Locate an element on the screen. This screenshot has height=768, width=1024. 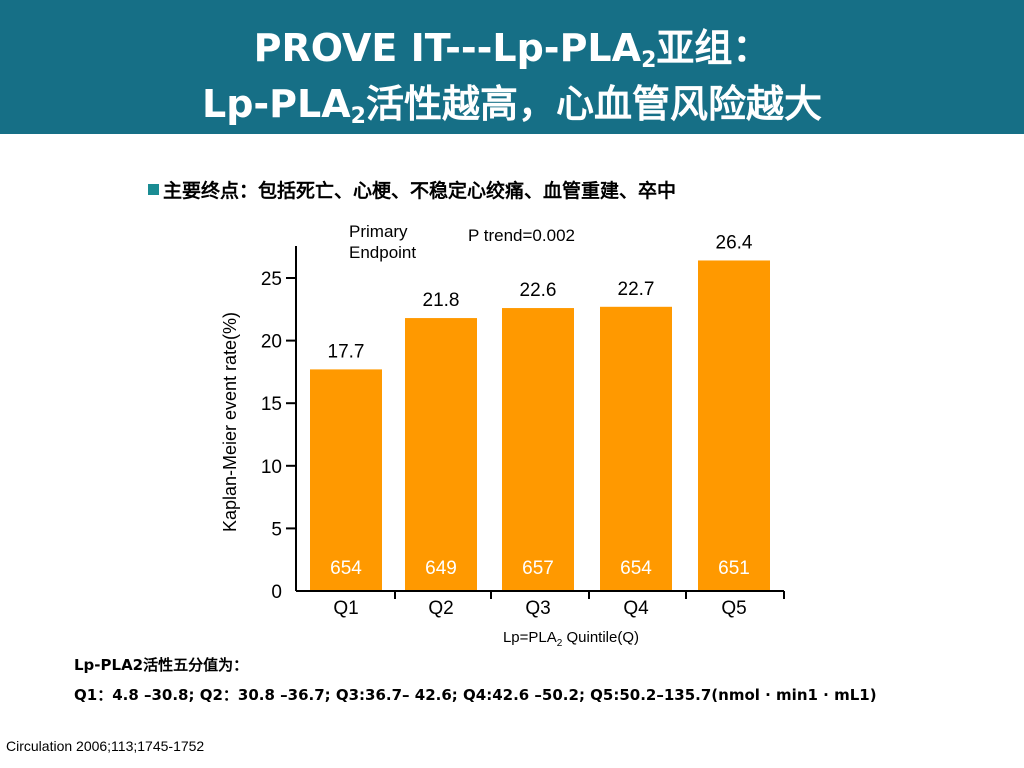
quintile-note-heading: Lp-PLA2活性五分值为： is located at coordinates (161, 665).